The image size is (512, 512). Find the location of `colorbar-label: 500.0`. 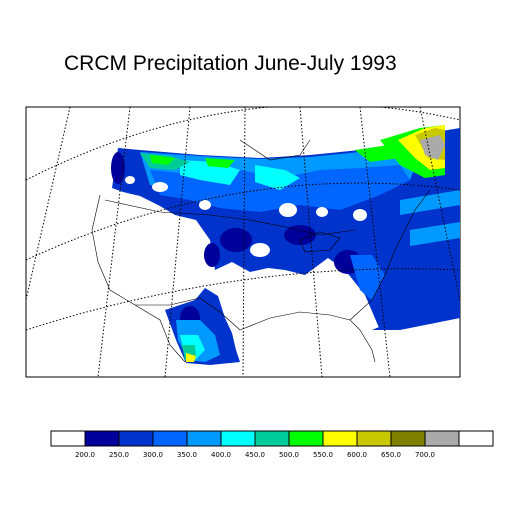

colorbar-label: 500.0 is located at coordinates (289, 455).